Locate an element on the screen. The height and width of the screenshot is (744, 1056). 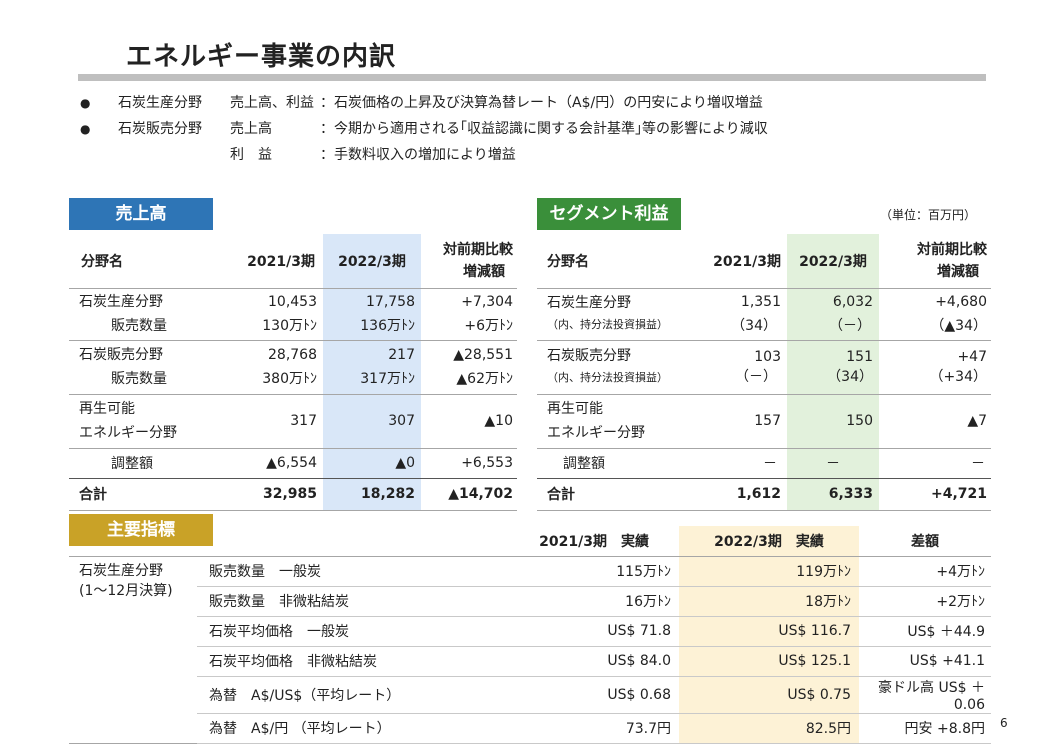
cell-diff: － is located at coordinates (978, 464).